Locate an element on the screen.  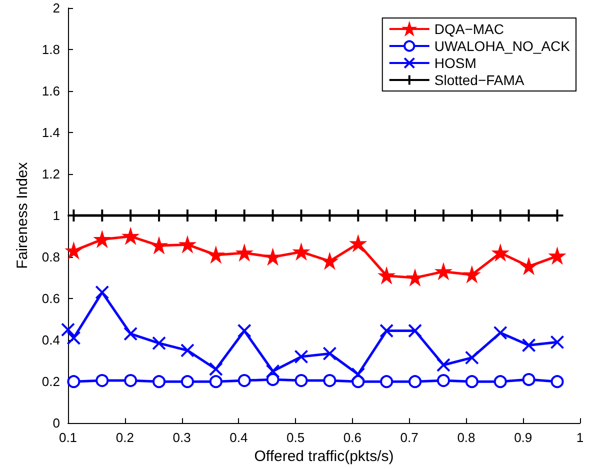
y-axis-title: Faireness Index is located at coordinates (22, 215).